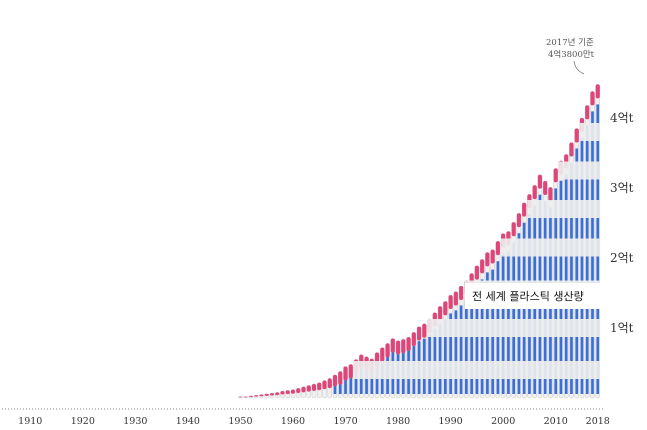 This screenshot has height=430, width=647. What do you see at coordinates (556, 421) in the screenshot?
I see `x-tick-label: 2010` at bounding box center [556, 421].